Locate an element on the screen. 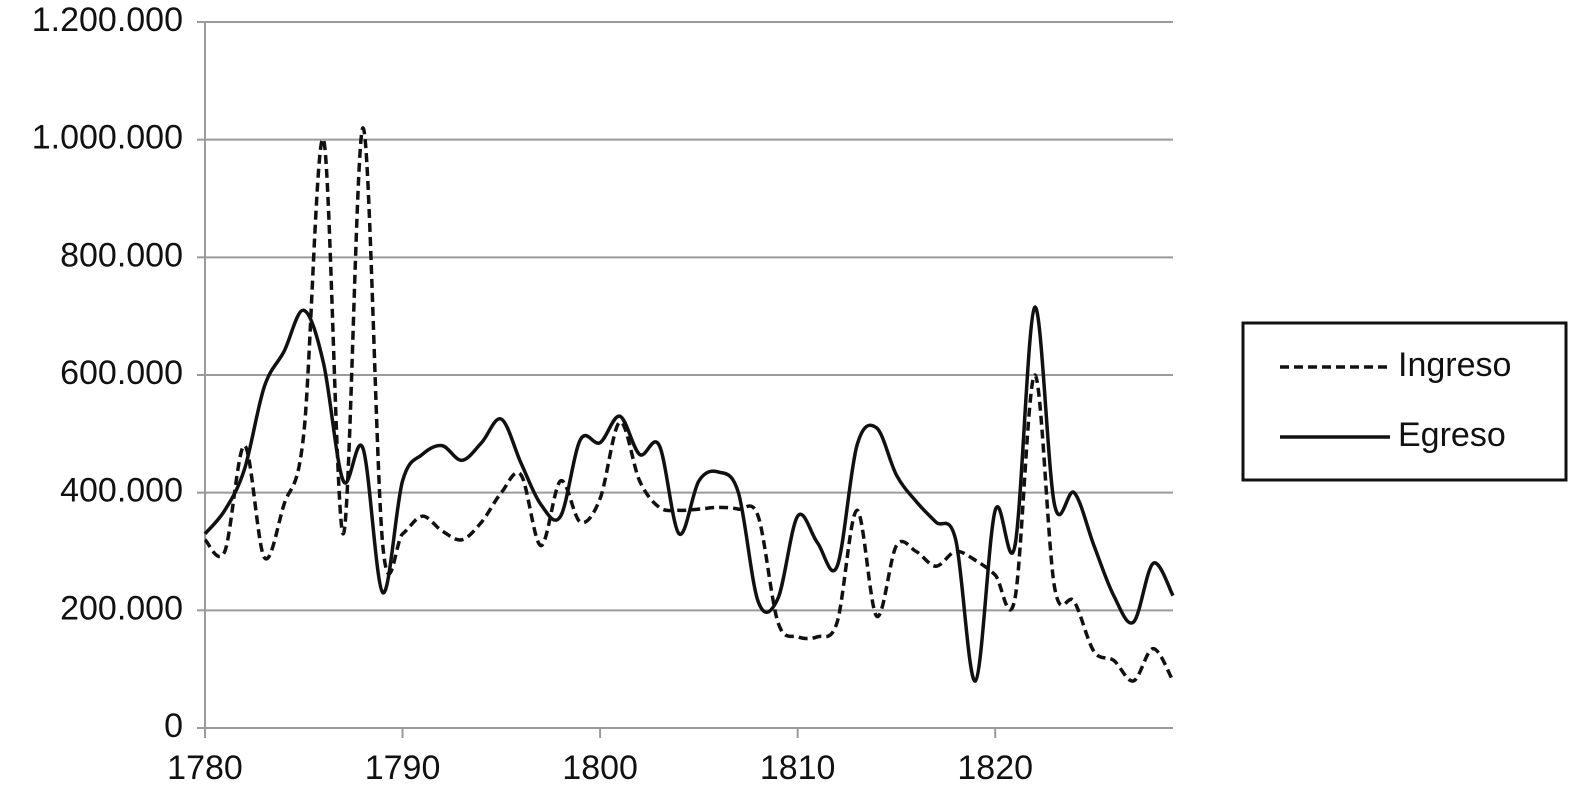 The width and height of the screenshot is (1589, 811). y-tick-label: 600.000 is located at coordinates (121, 373).